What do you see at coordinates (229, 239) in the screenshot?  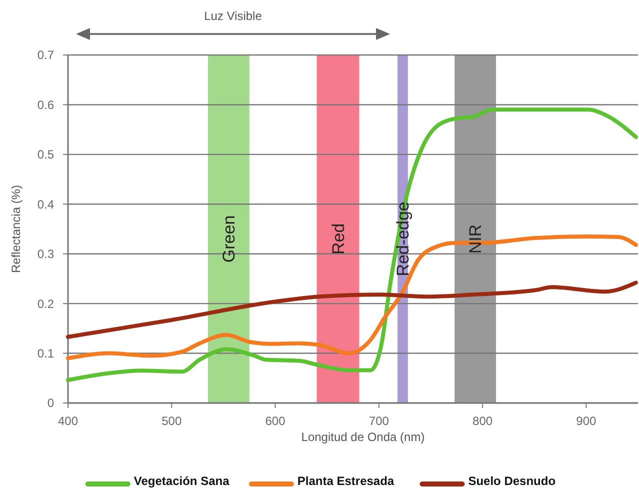 I see `band-label: Green` at bounding box center [229, 239].